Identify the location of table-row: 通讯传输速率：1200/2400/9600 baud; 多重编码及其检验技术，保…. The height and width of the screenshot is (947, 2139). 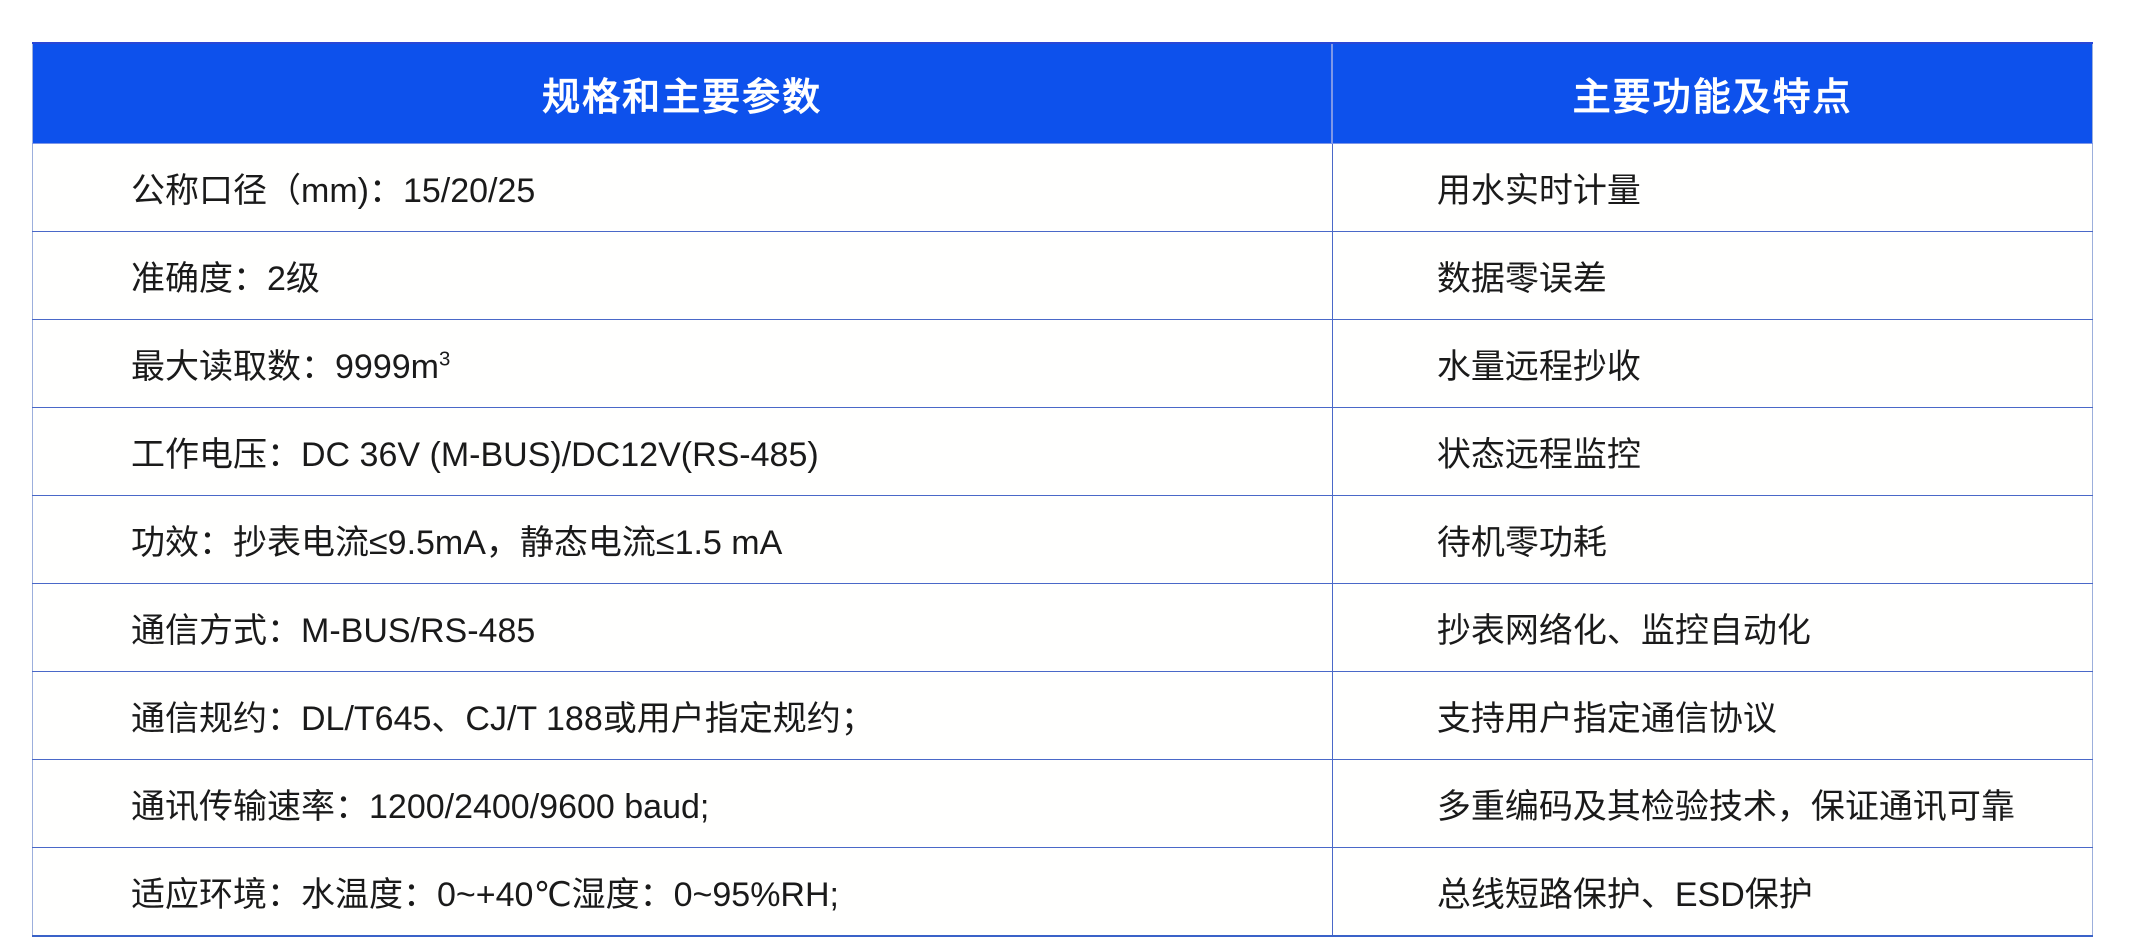
(1062, 803).